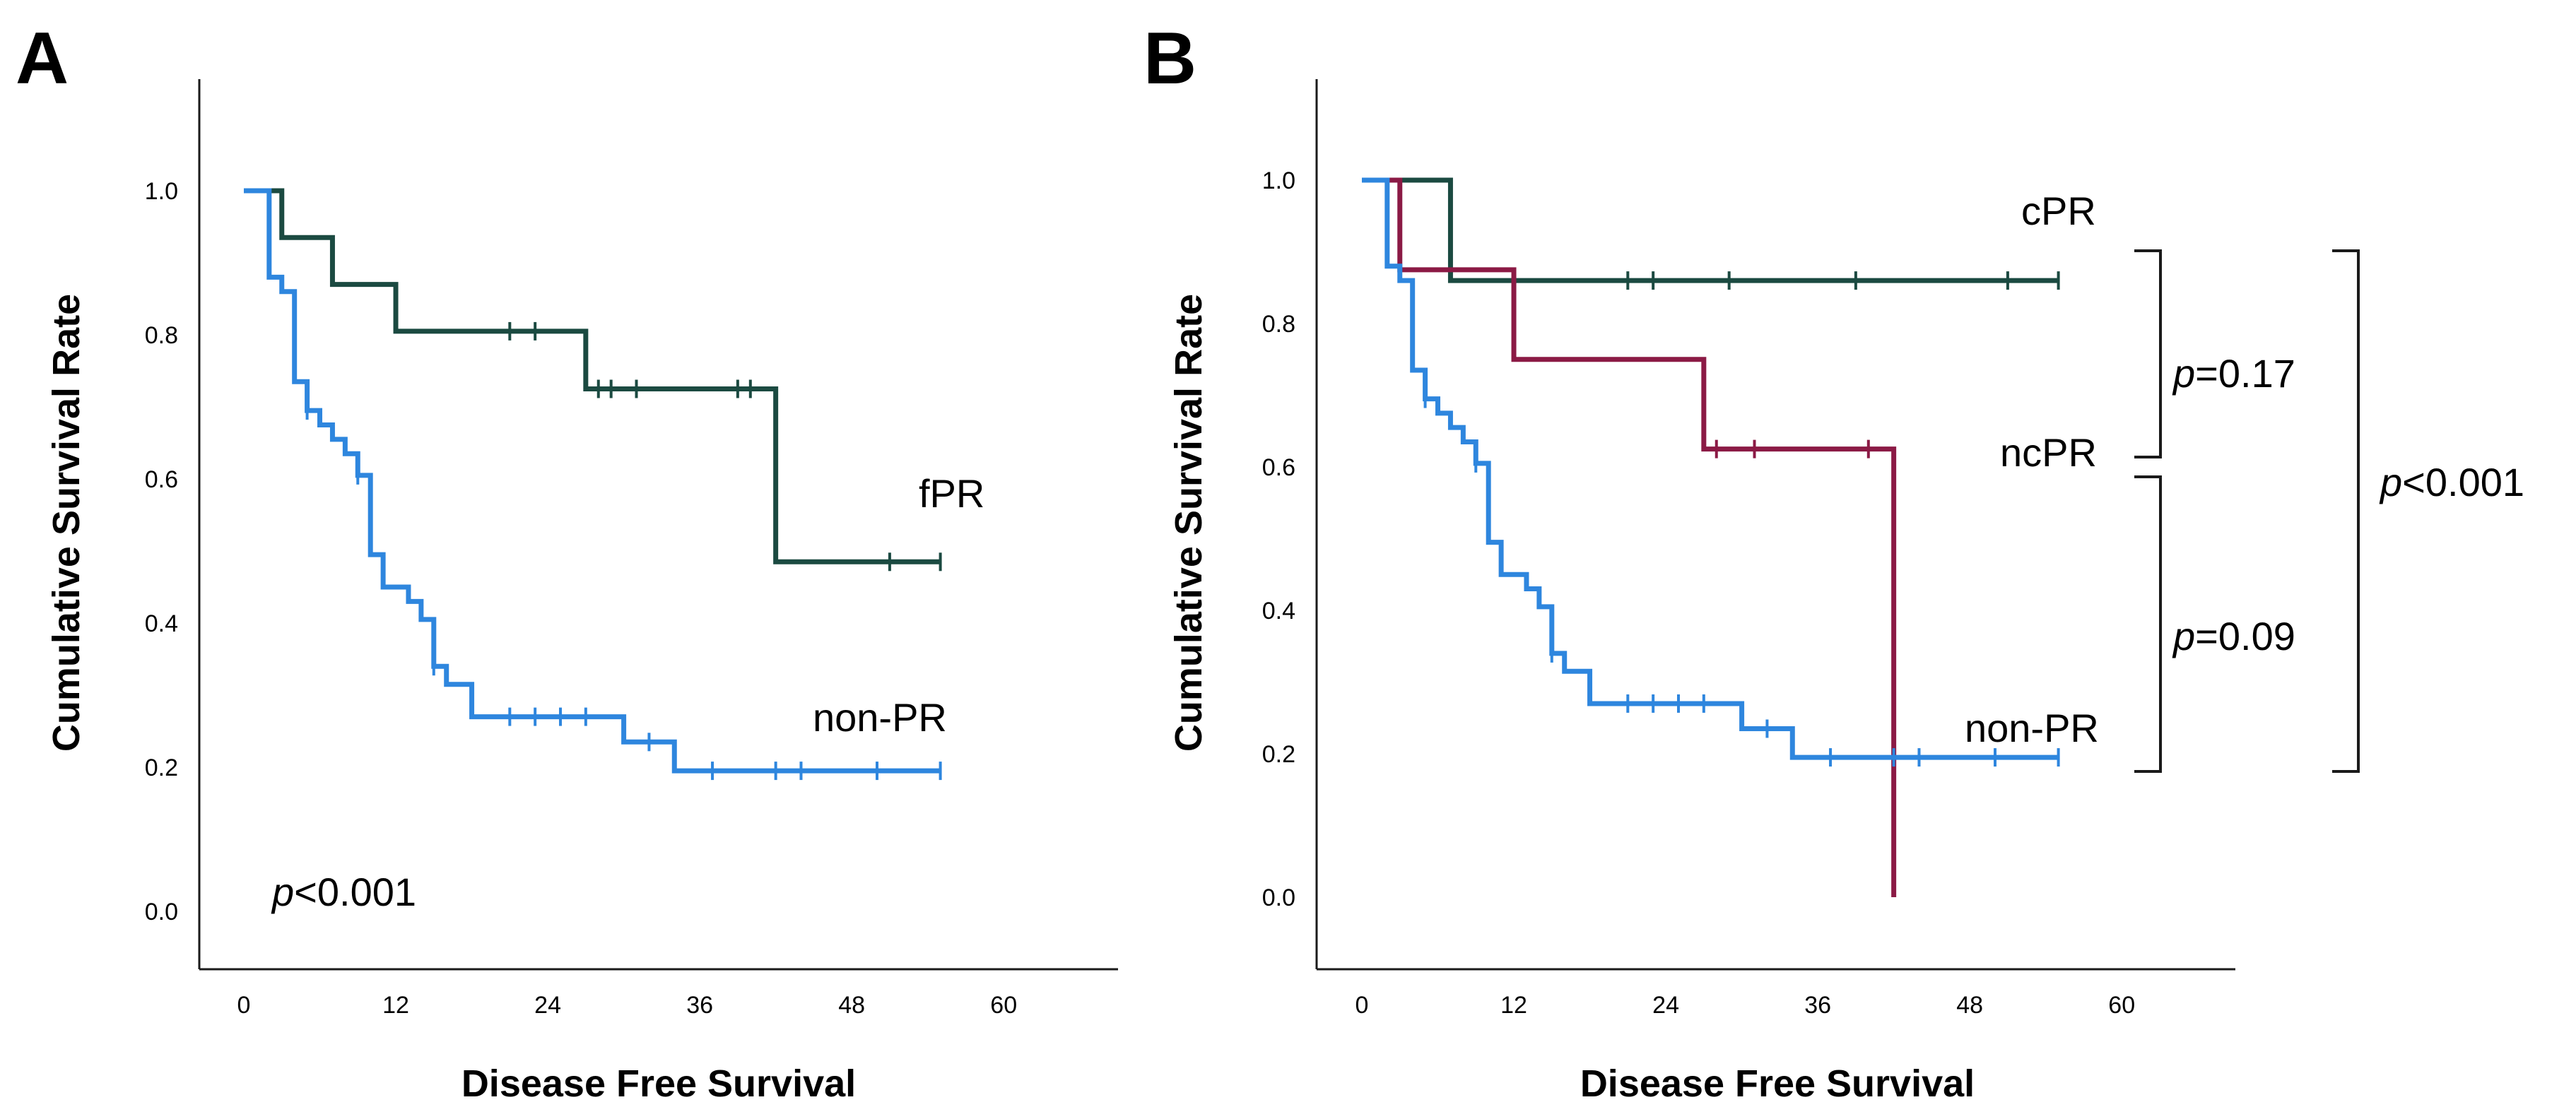  What do you see at coordinates (1189, 523) in the screenshot?
I see `panel-b-y-axis-title: Cumulative Survival Rate` at bounding box center [1189, 523].